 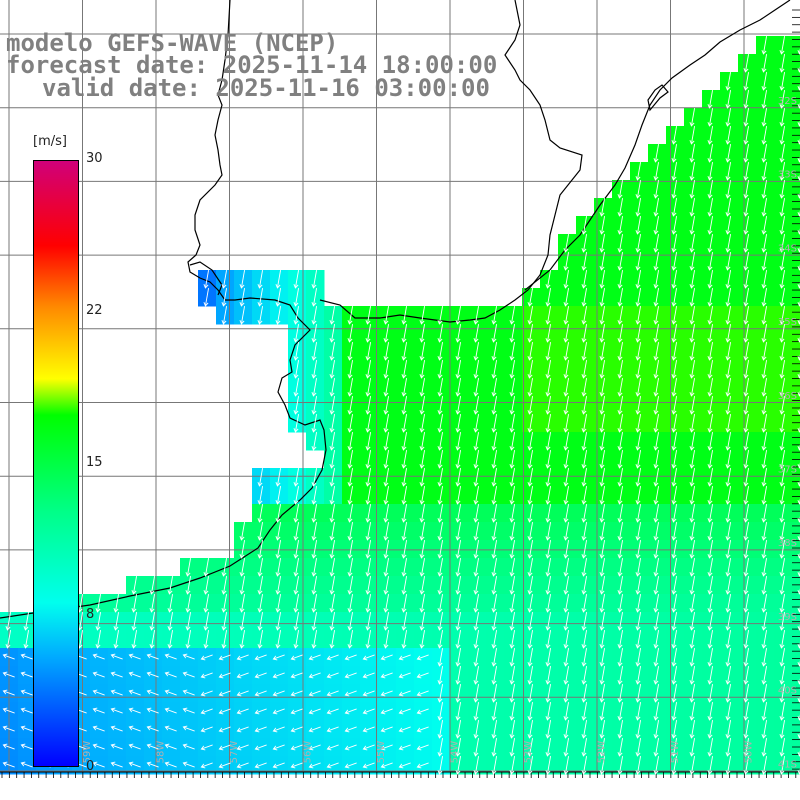 What do you see at coordinates (252, 65) in the screenshot?
I see `forecast-date: forecast date: 2025-11-14 18:00:00` at bounding box center [252, 65].